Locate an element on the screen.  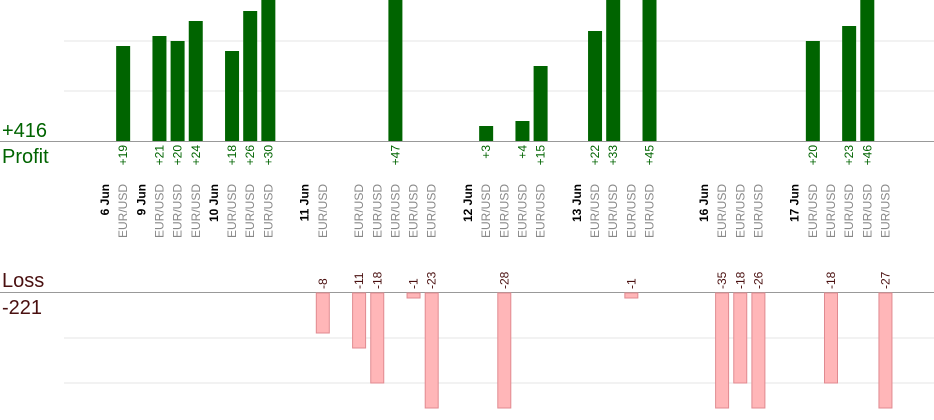
profit-value-label: +3 is located at coordinates (486, 152).